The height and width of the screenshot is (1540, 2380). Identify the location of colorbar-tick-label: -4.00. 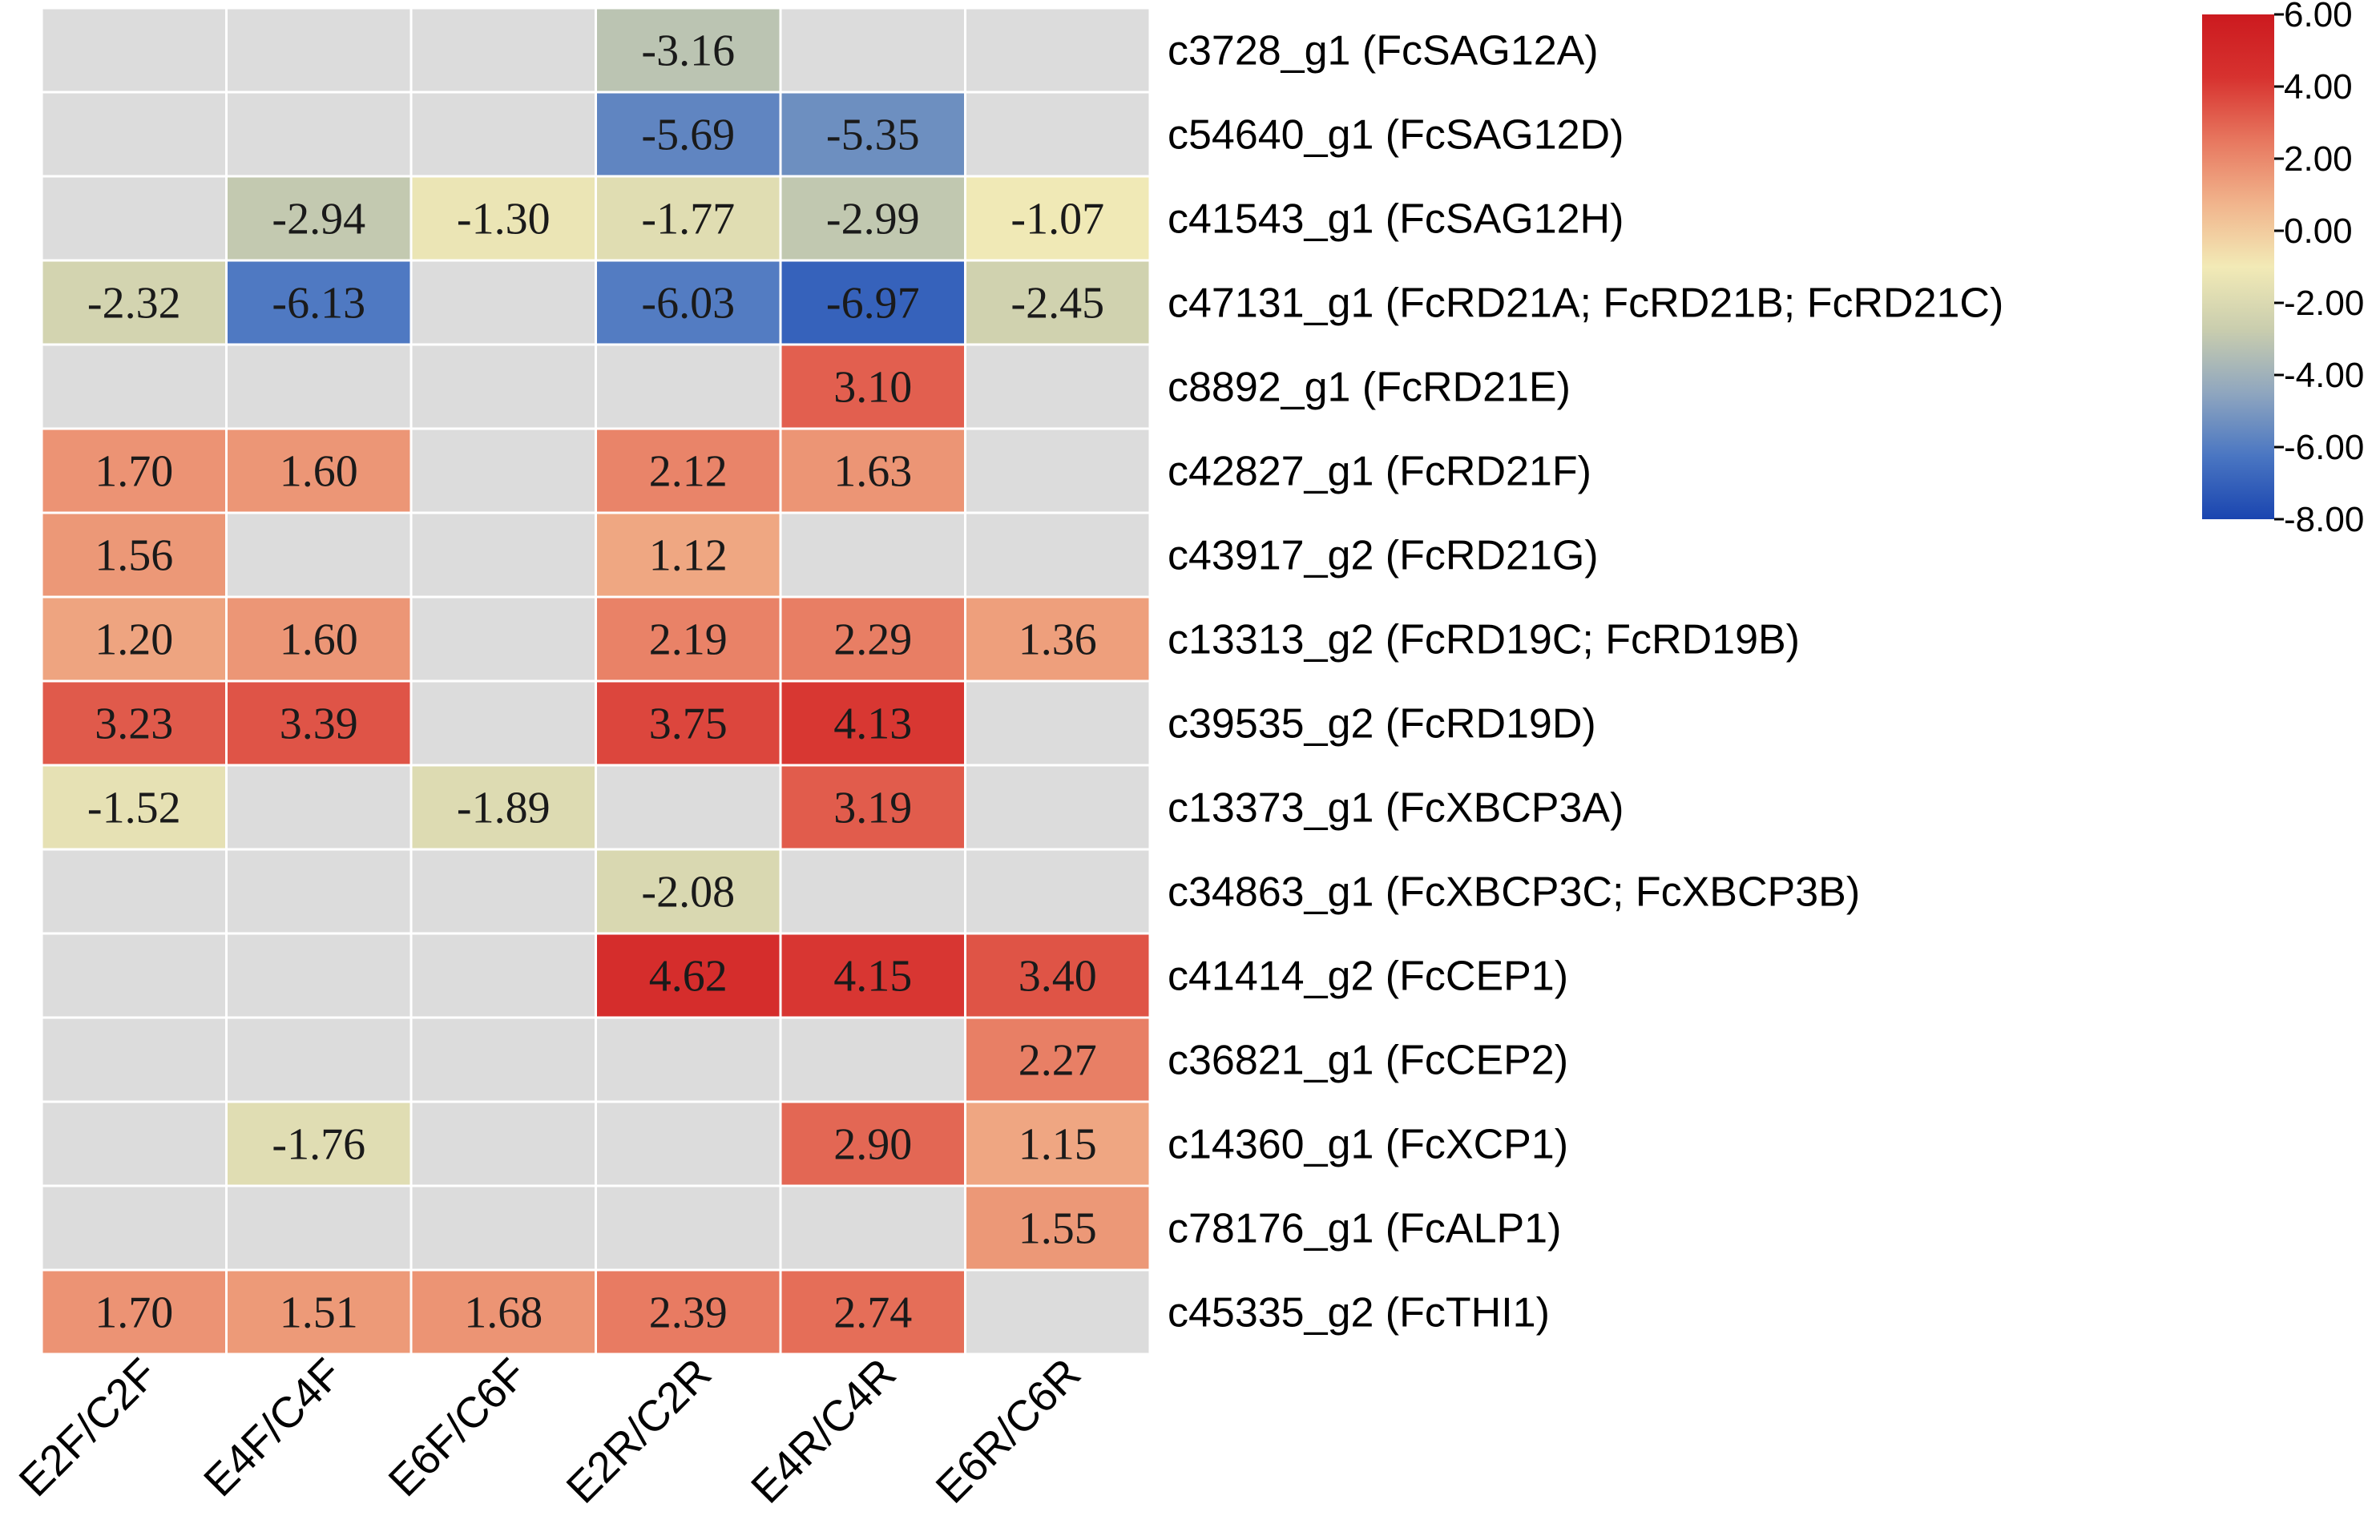
(2324, 375).